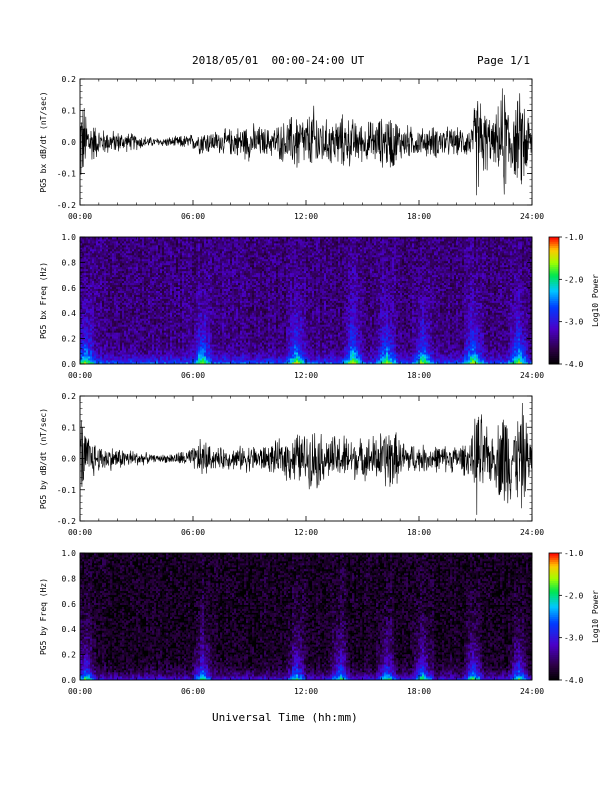  Describe the element at coordinates (503, 60) in the screenshot. I see `page-indicator: Page 1/1` at that location.